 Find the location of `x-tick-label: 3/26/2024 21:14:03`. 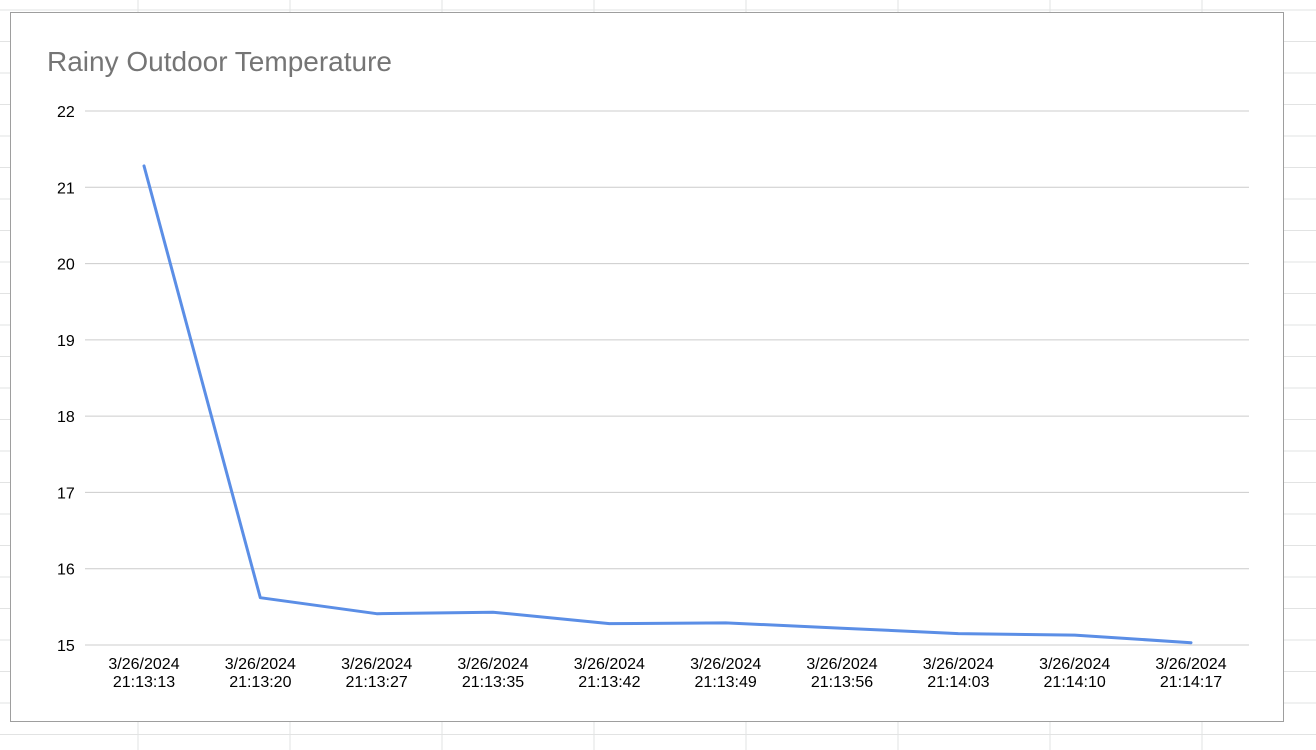

x-tick-label: 3/26/2024 21:14:03 is located at coordinates (958, 673).